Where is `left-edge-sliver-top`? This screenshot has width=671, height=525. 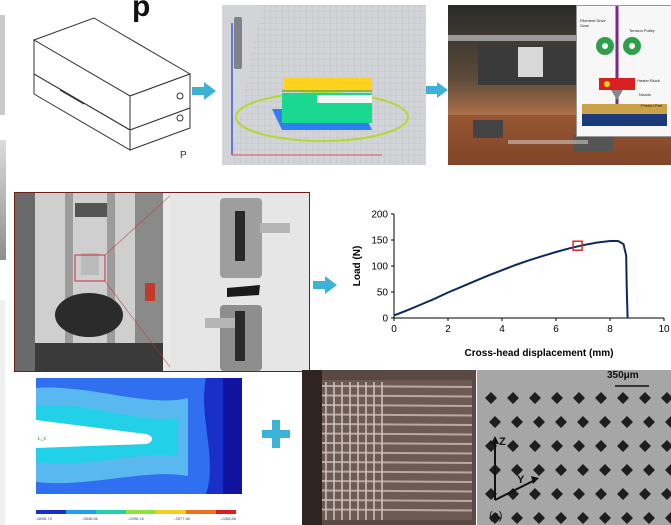
left-edge-sliver-top is located at coordinates (2, 65).